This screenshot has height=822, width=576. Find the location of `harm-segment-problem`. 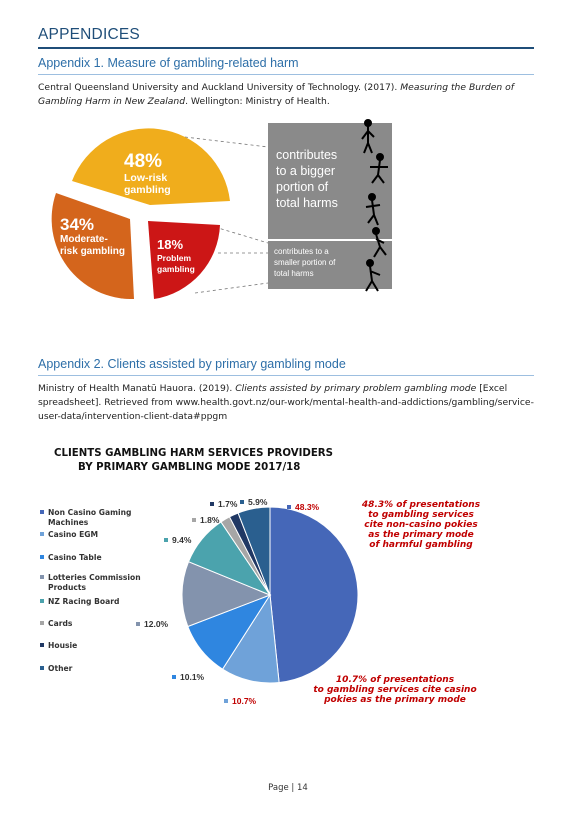

harm-segment-problem is located at coordinates (184, 260).